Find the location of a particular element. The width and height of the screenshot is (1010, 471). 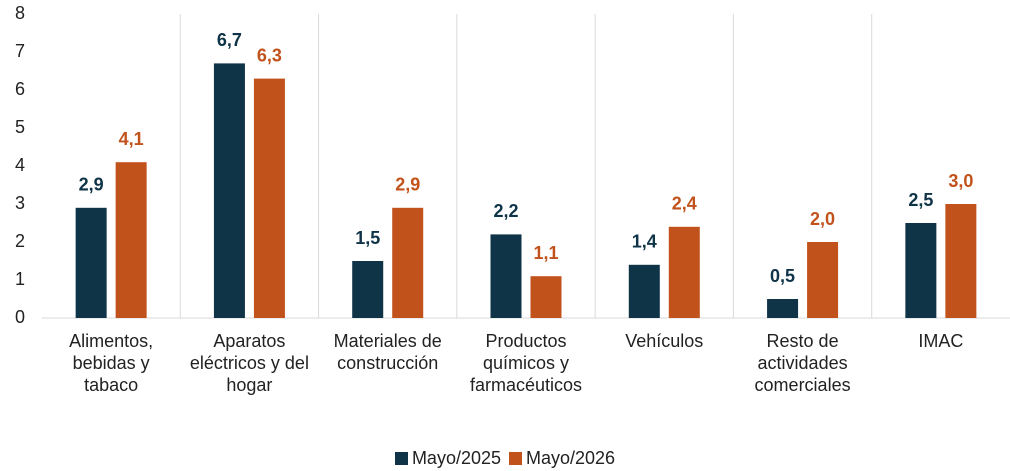

data-label: 3,0 is located at coordinates (960, 181).